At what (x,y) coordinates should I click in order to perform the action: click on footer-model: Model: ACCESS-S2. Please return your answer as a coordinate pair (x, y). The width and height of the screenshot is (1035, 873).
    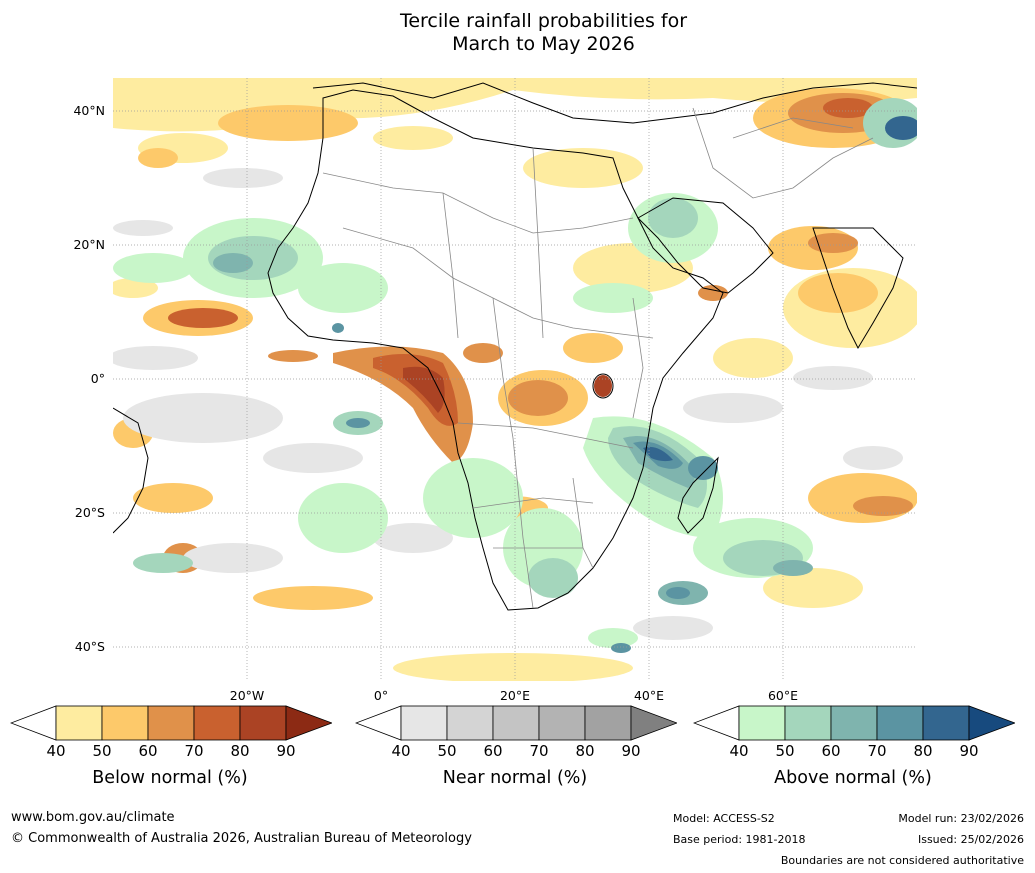
    Looking at the image, I should click on (724, 818).